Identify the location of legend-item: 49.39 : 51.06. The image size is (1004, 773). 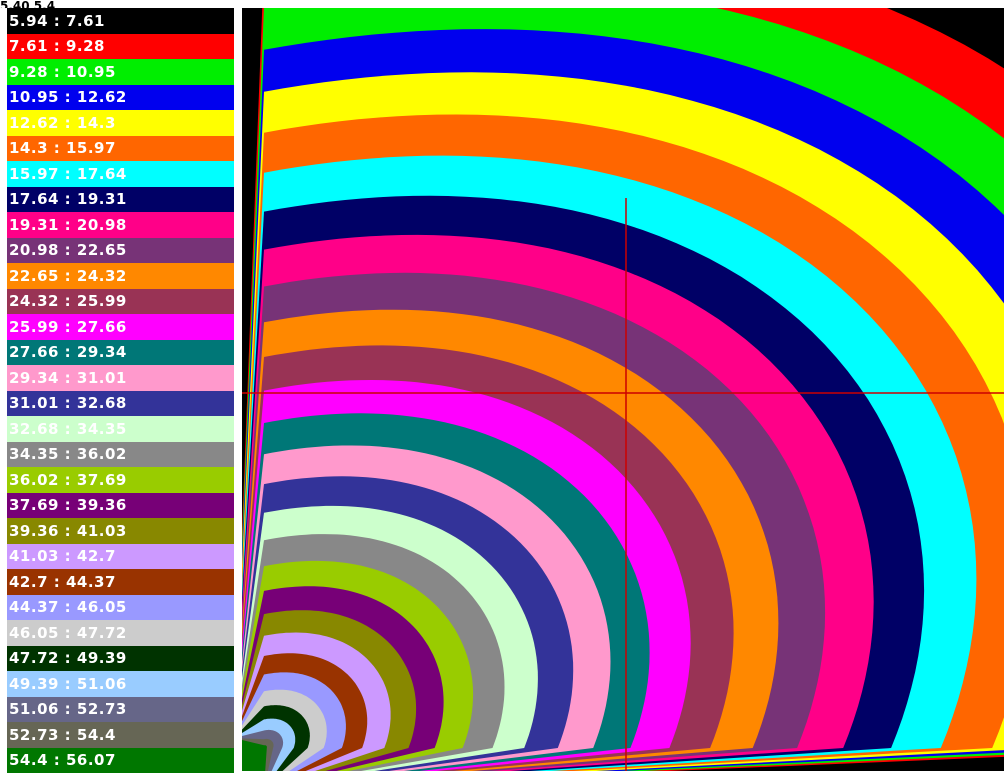
(120, 684).